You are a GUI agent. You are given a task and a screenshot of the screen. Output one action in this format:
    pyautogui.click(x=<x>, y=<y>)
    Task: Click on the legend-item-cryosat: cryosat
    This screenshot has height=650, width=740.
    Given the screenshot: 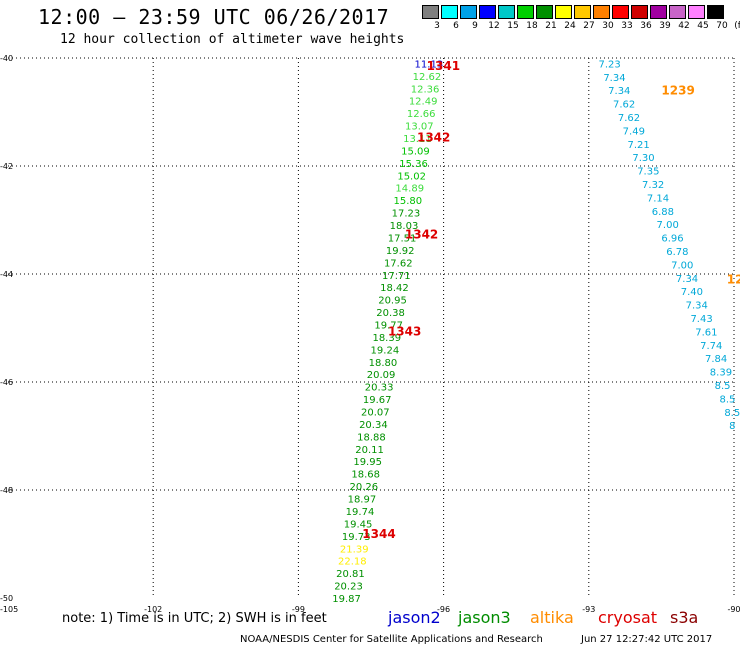 What is the action you would take?
    pyautogui.click(x=628, y=617)
    